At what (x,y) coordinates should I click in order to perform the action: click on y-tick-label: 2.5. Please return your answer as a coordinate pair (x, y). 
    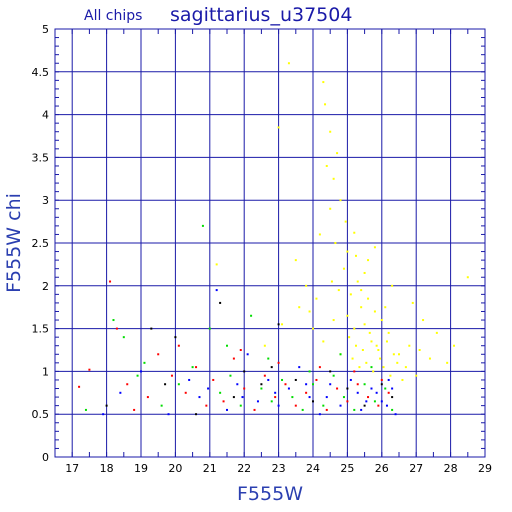
    Looking at the image, I should click on (41, 243).